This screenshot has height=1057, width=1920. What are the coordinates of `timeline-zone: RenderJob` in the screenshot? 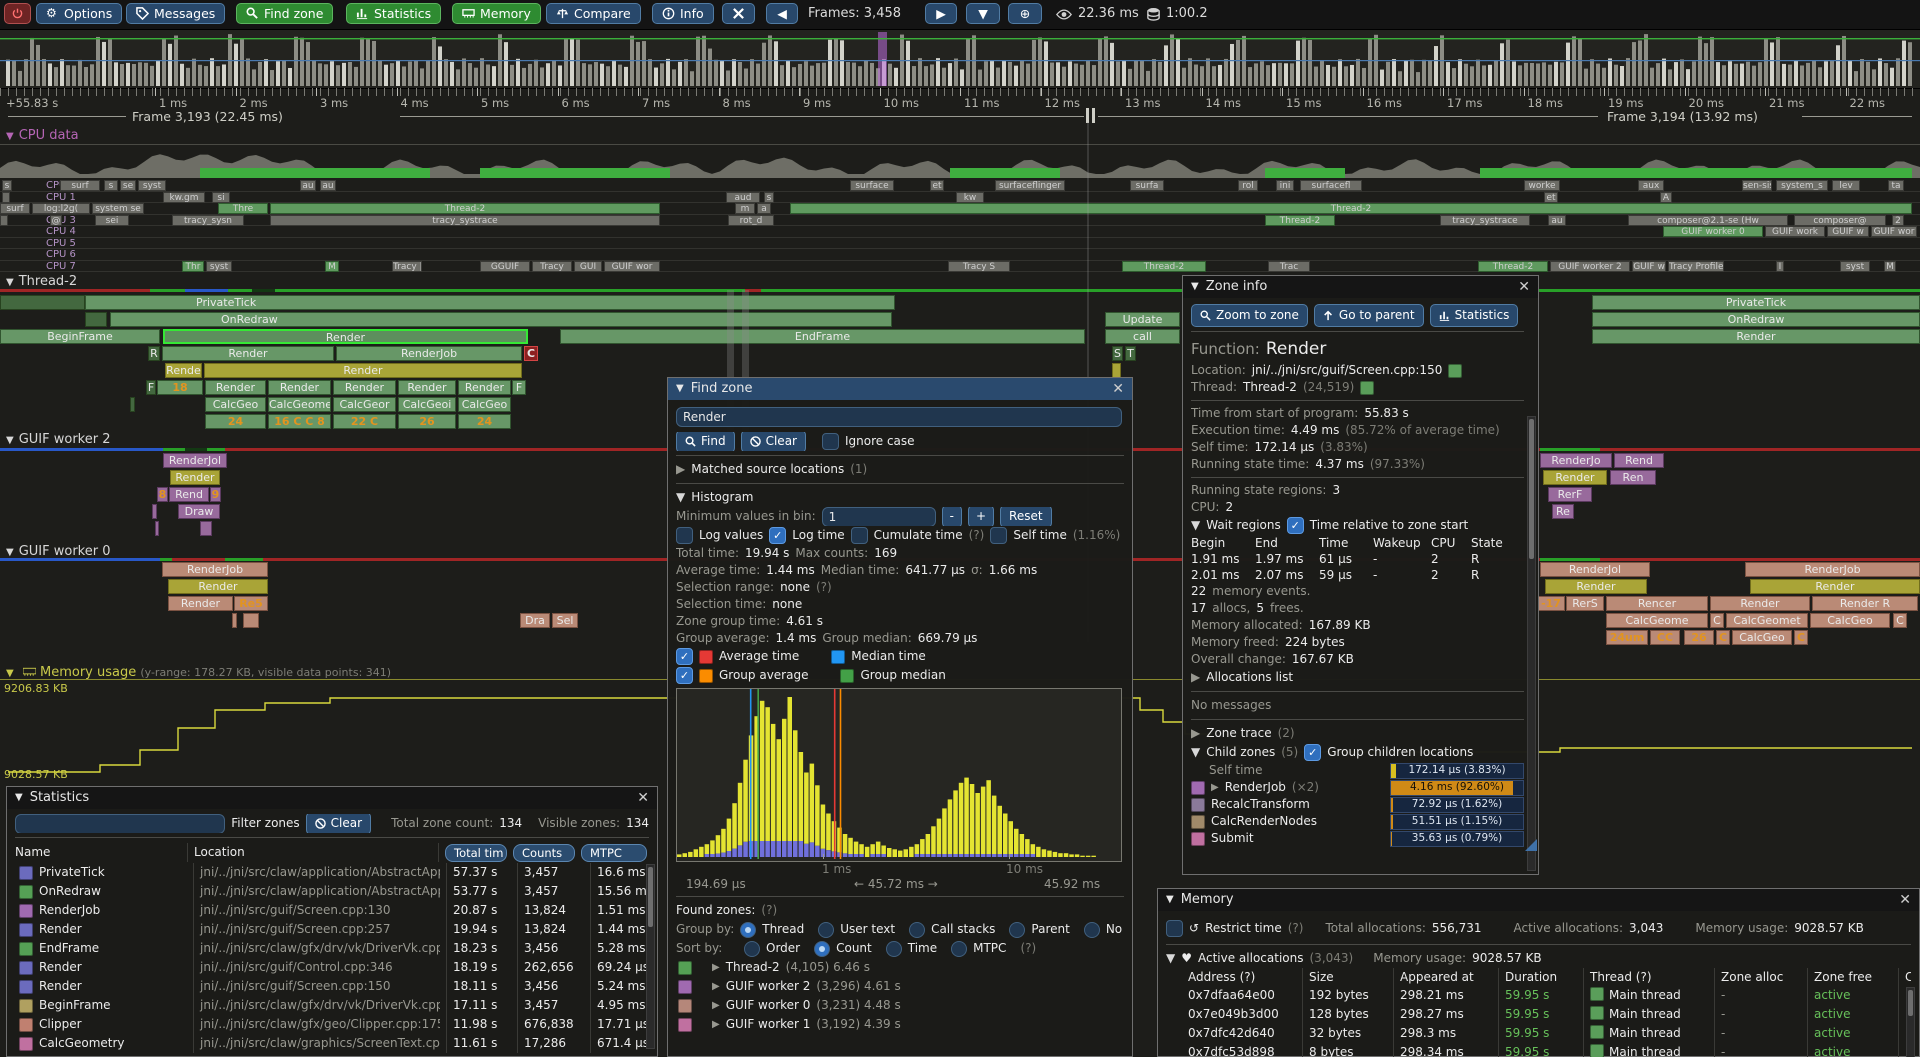 It's located at (1832, 569).